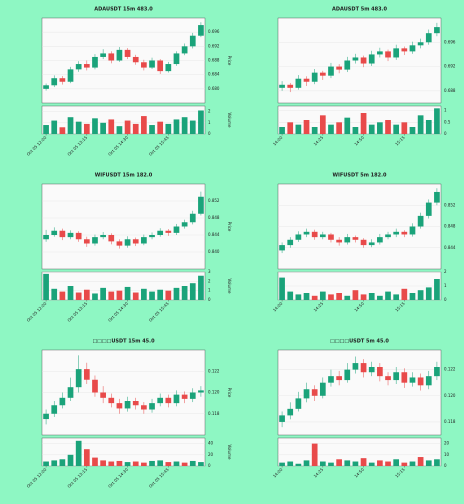 This screenshot has height=504, width=464. What do you see at coordinates (229, 120) in the screenshot?
I see `y2-axis-label: Volume` at bounding box center [229, 120].